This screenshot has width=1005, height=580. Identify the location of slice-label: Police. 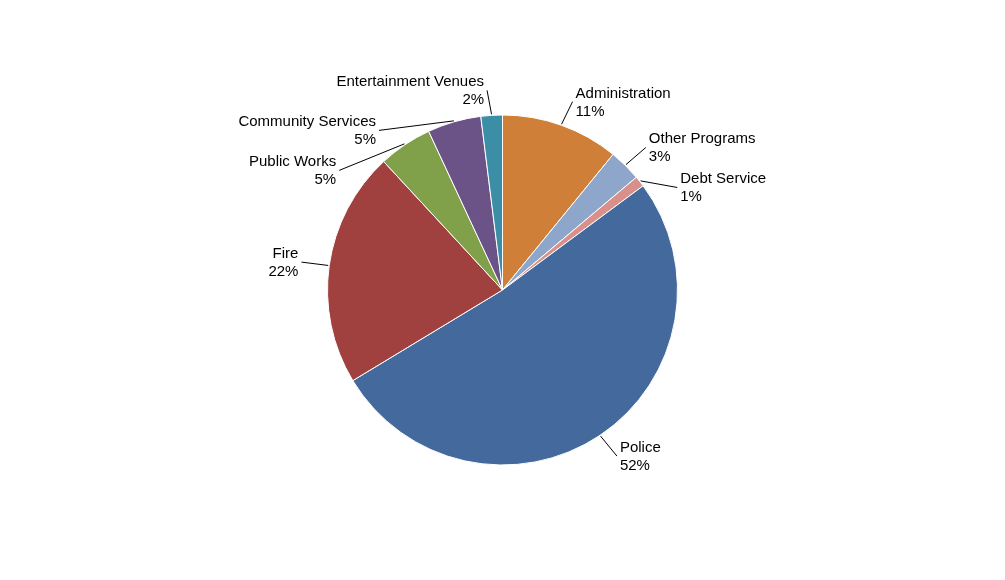
(640, 447).